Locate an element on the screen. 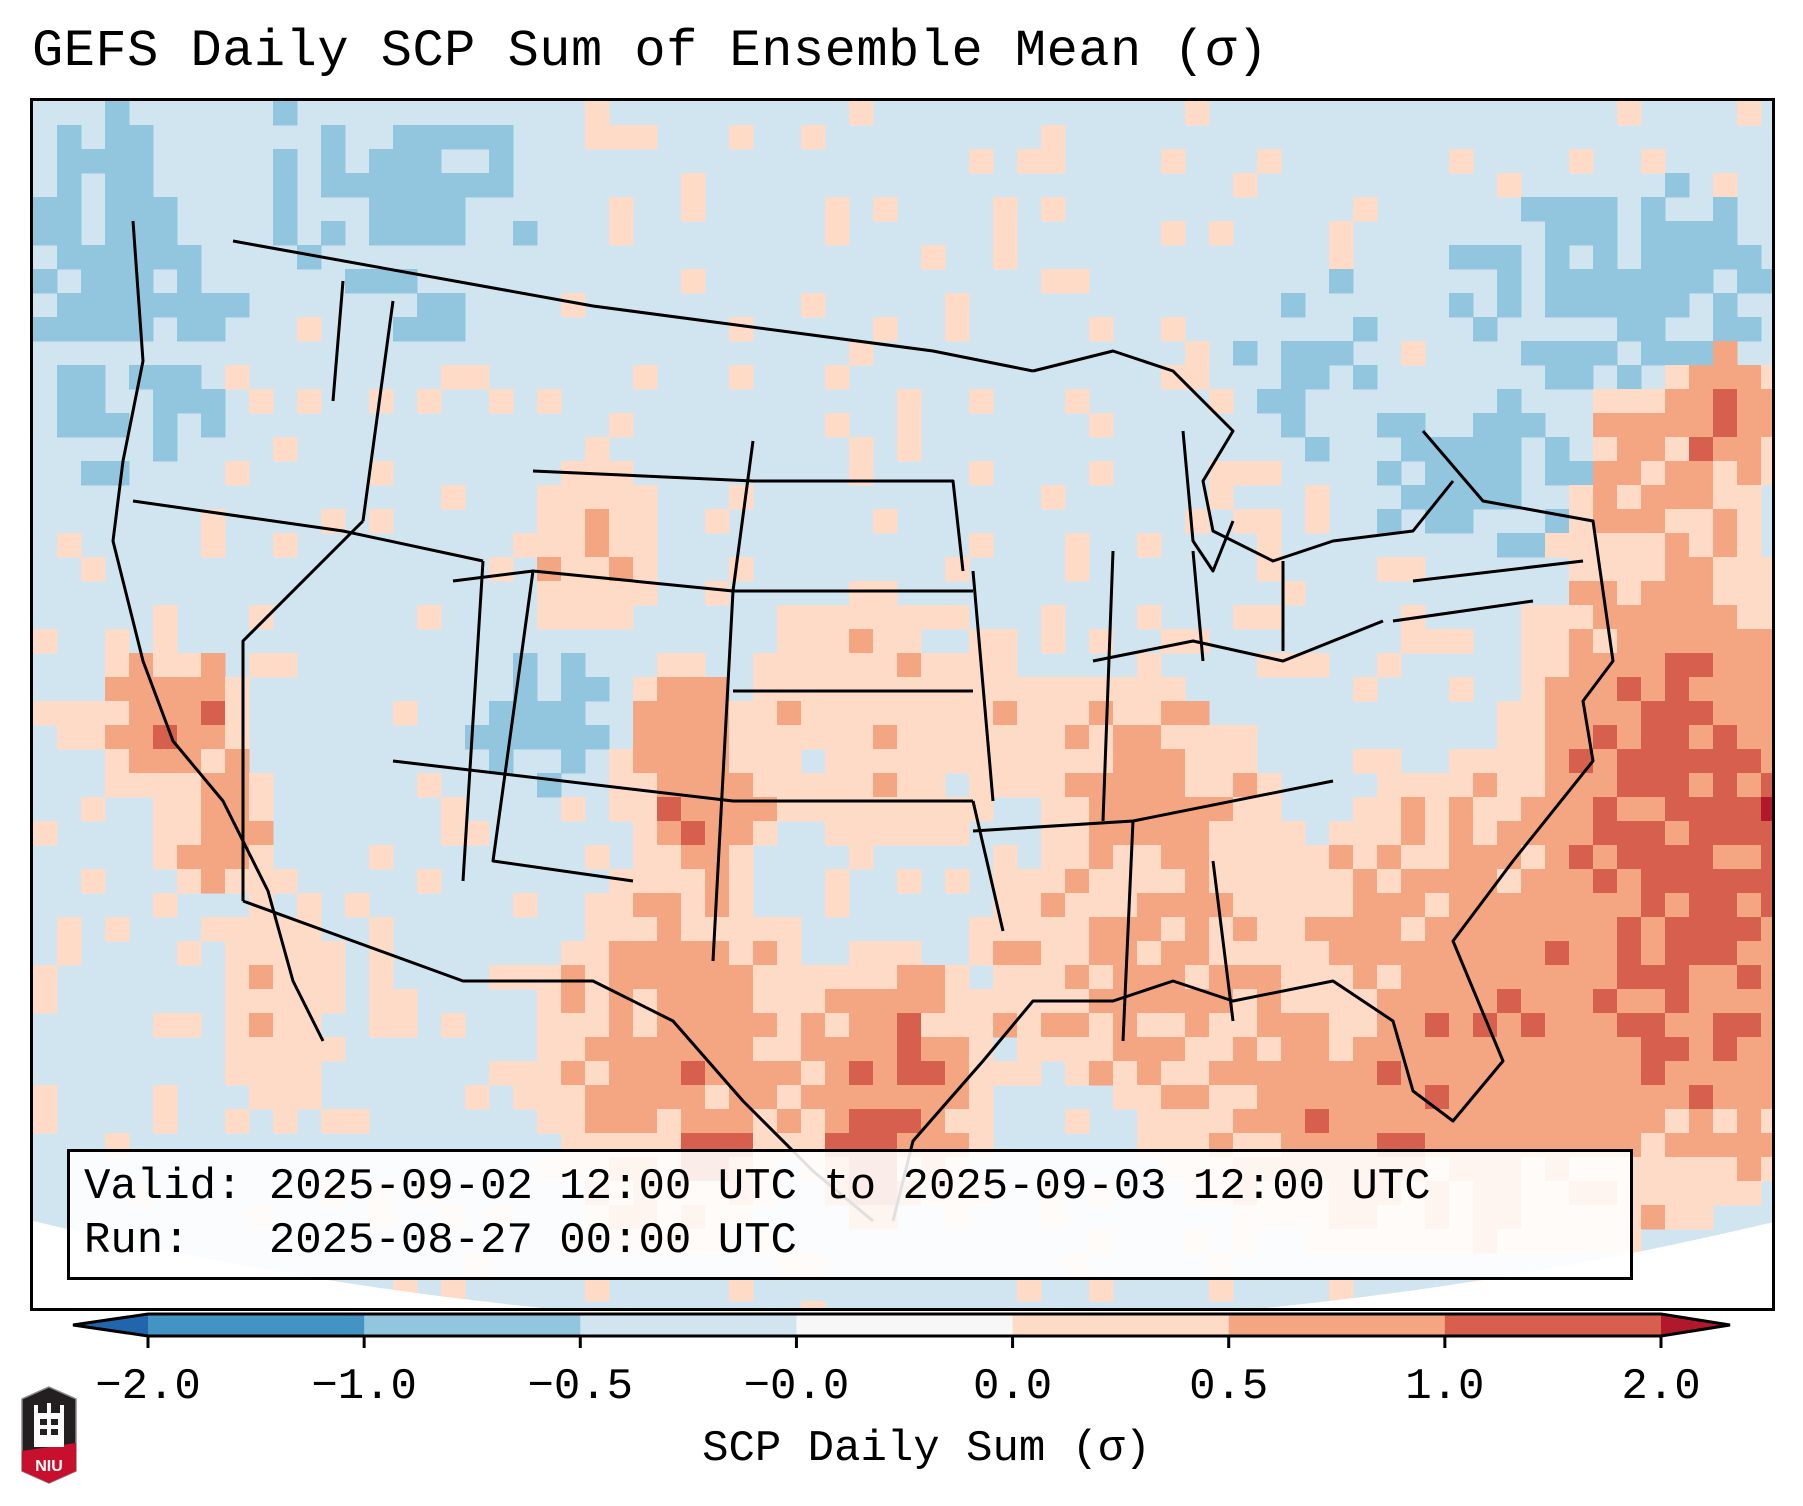 Image resolution: width=1803 pixels, height=1506 pixels. colorbar-segments is located at coordinates (901, 1325).